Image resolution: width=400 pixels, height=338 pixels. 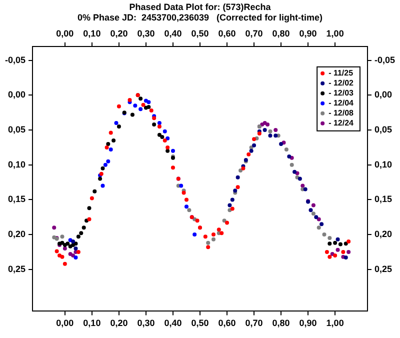 What do you see at coordinates (384, 59) in the screenshot?
I see `y2-tick-label: -0,05` at bounding box center [384, 59].